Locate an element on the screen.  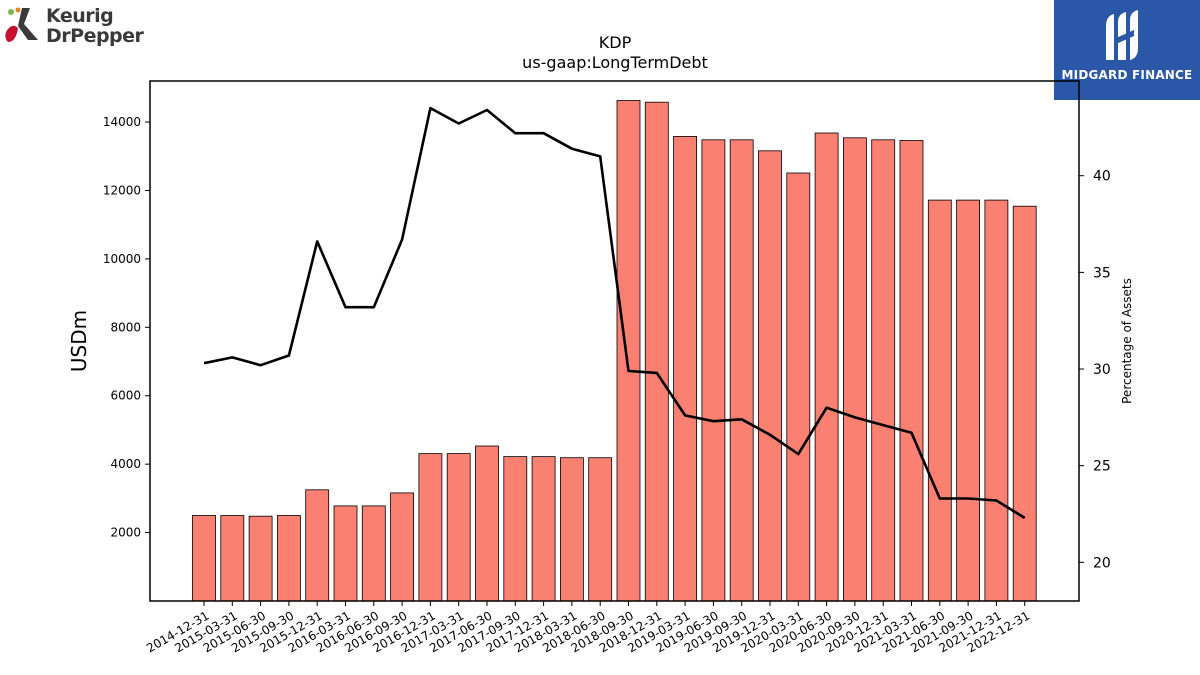
y-tick-label: 8000 is located at coordinates (125, 327).